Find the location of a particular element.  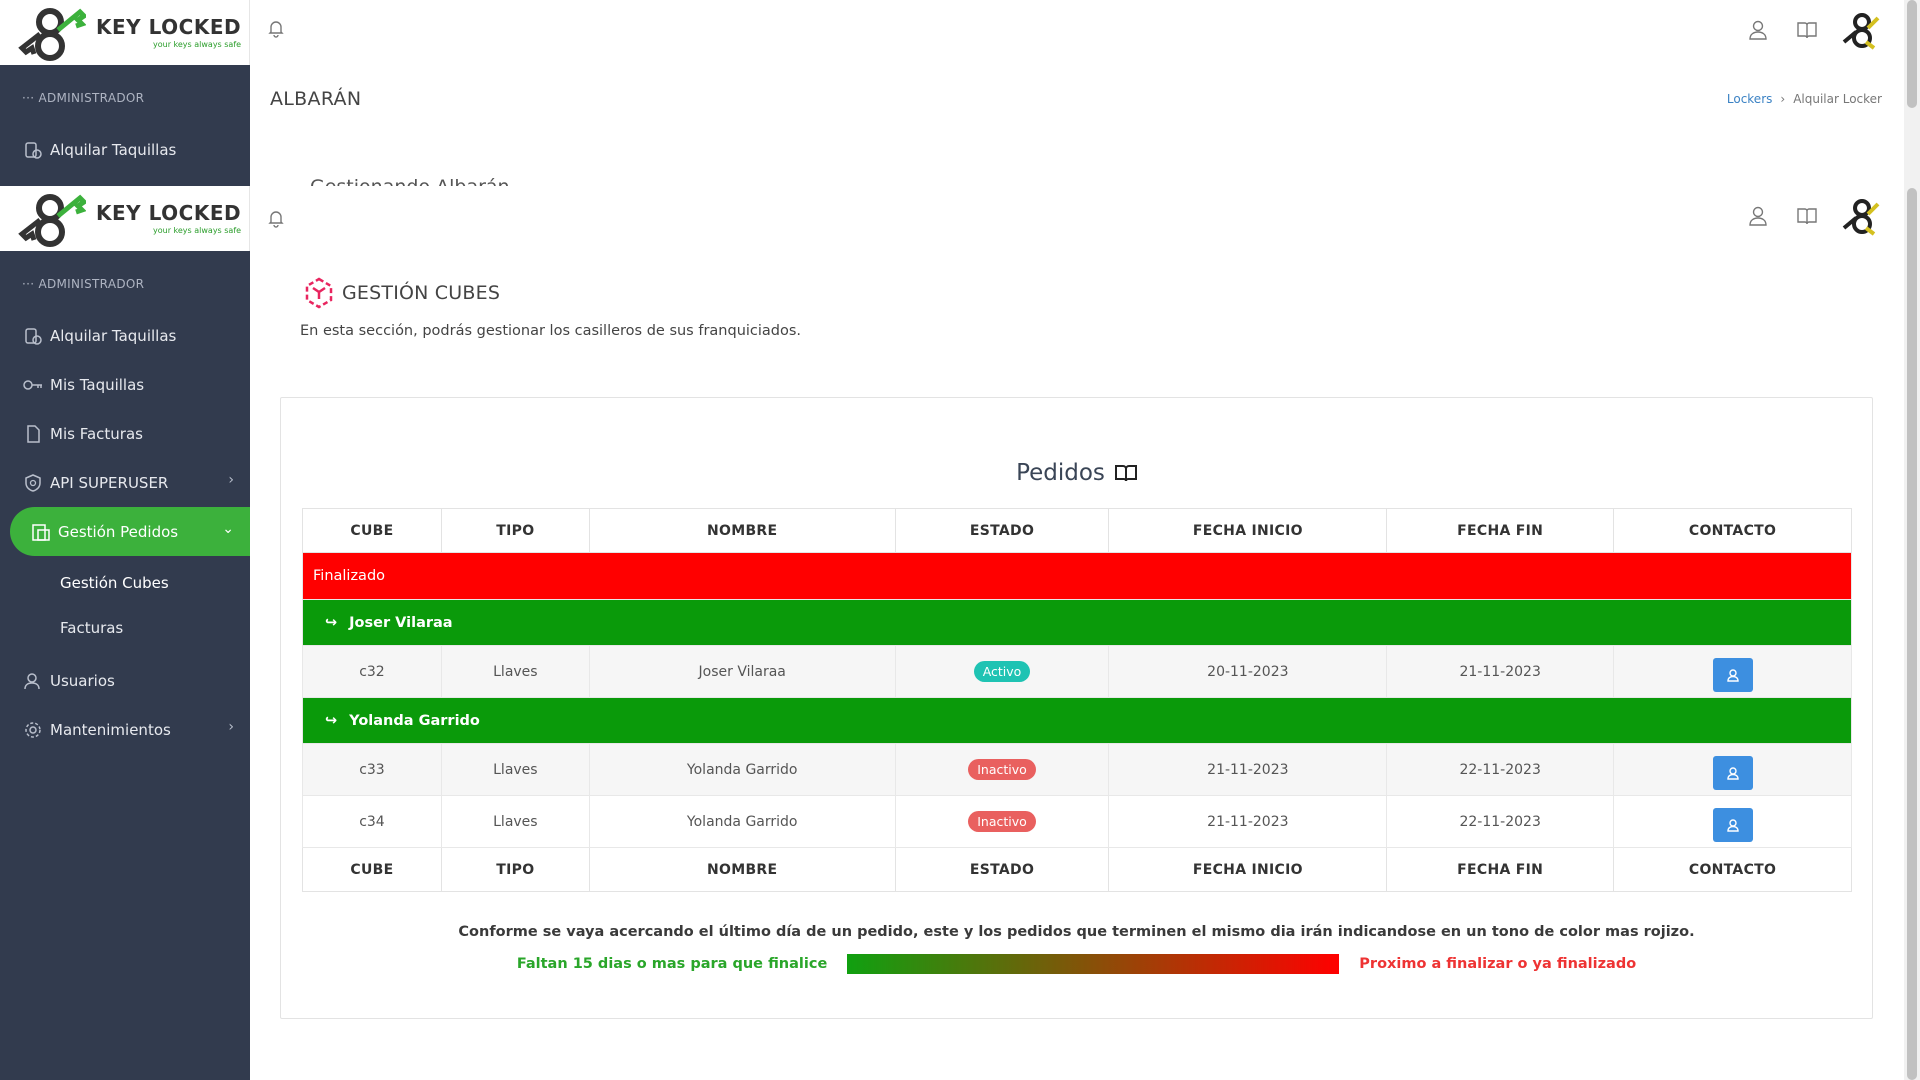

breadcrumb-link: Lockers is located at coordinates (1749, 99).